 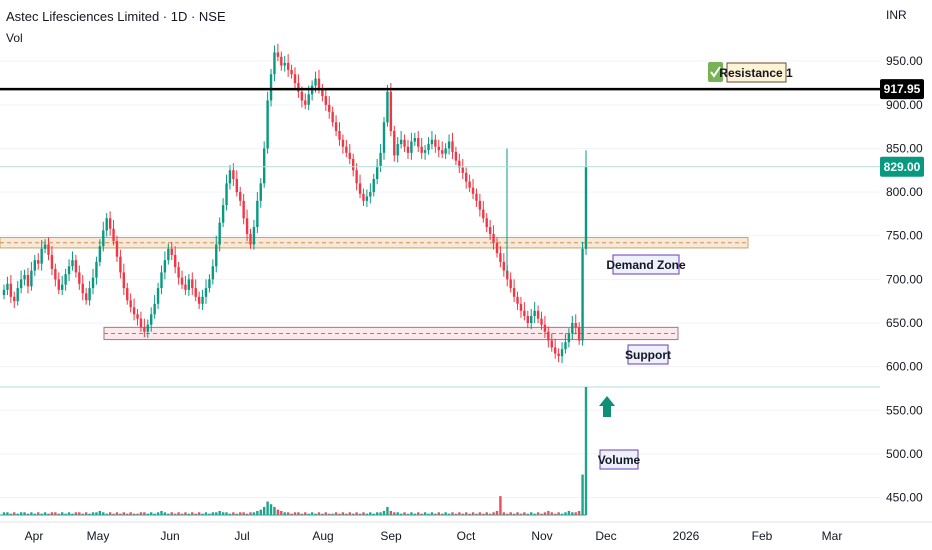 What do you see at coordinates (904, 454) in the screenshot?
I see `y-tick-label: 500.00` at bounding box center [904, 454].